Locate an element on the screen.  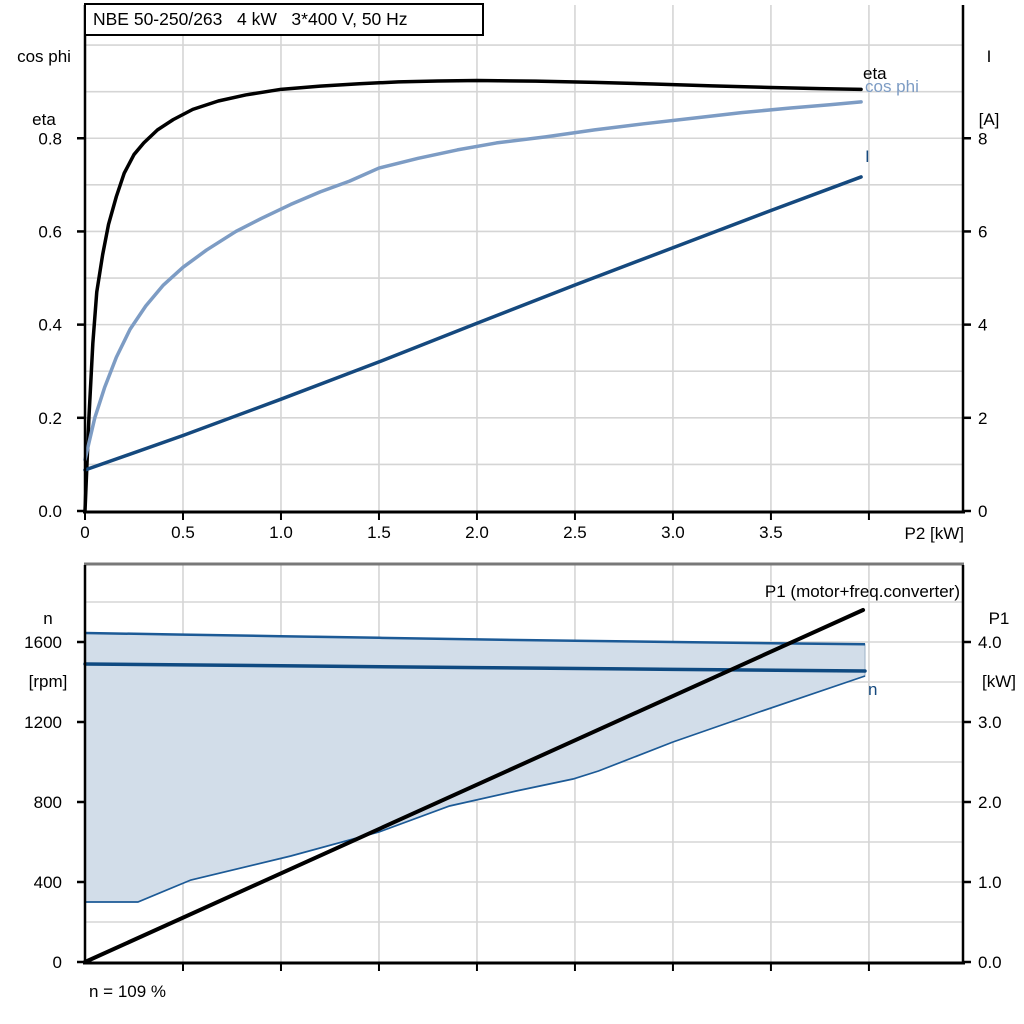
axis-title-n: n is located at coordinates (48, 618).